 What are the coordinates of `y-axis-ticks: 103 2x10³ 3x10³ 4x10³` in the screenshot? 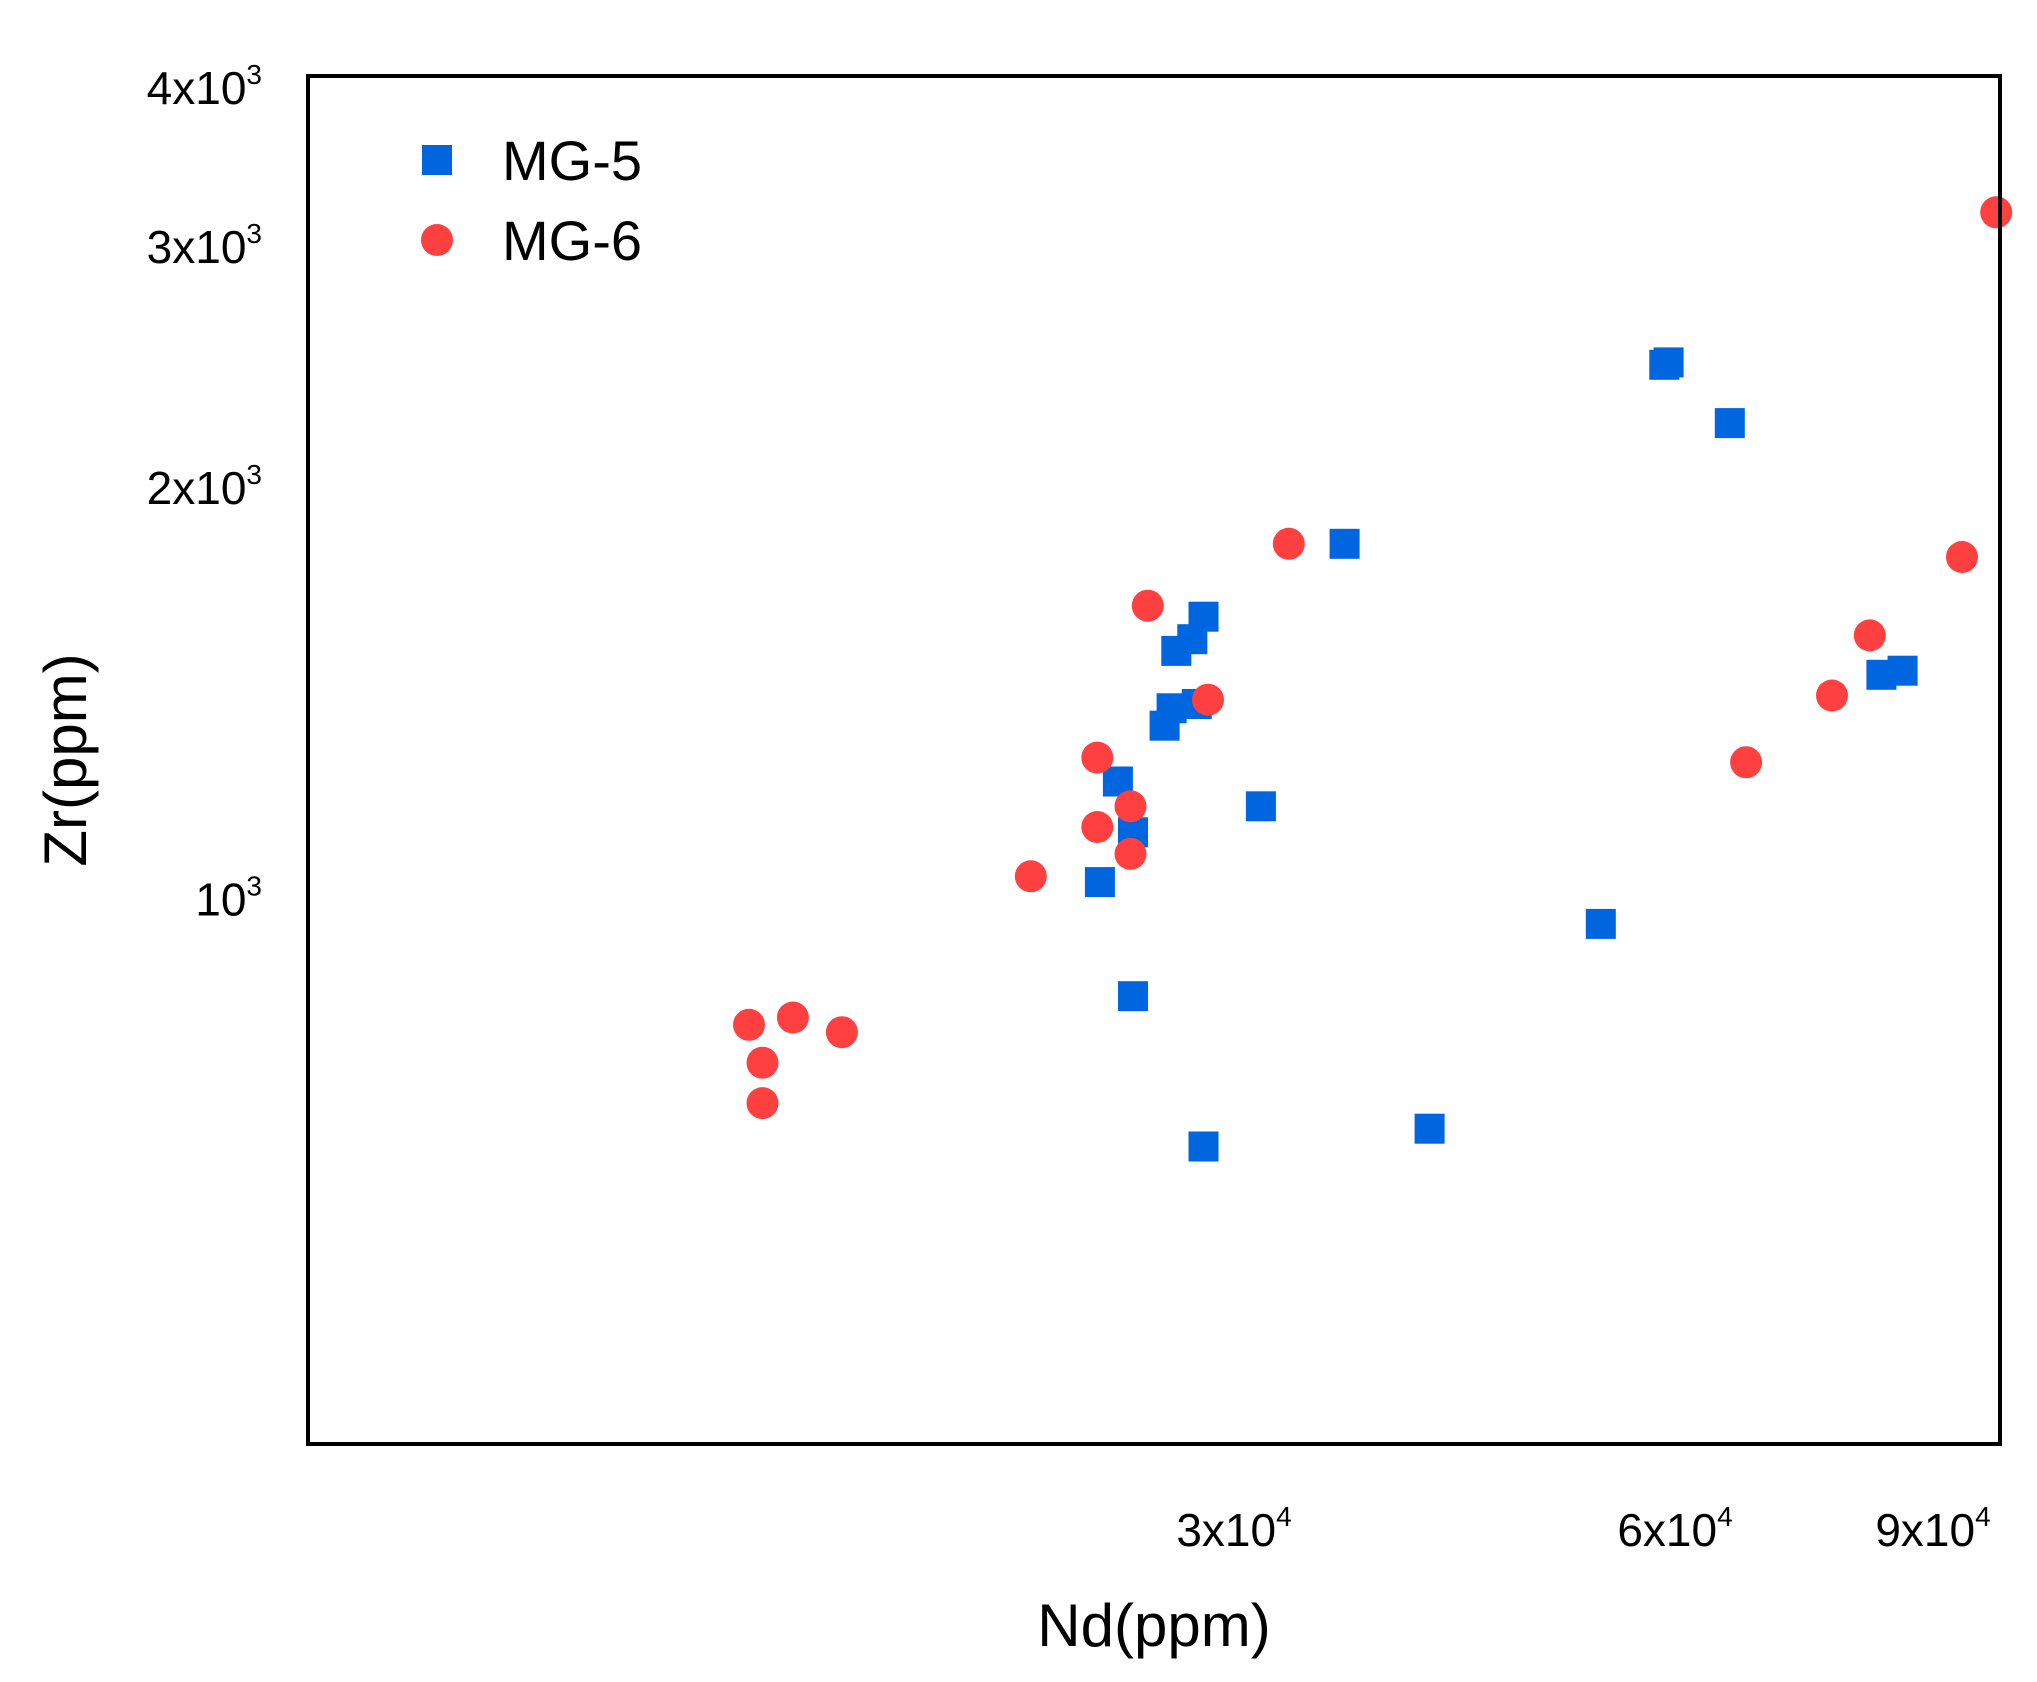 It's located at (204, 492).